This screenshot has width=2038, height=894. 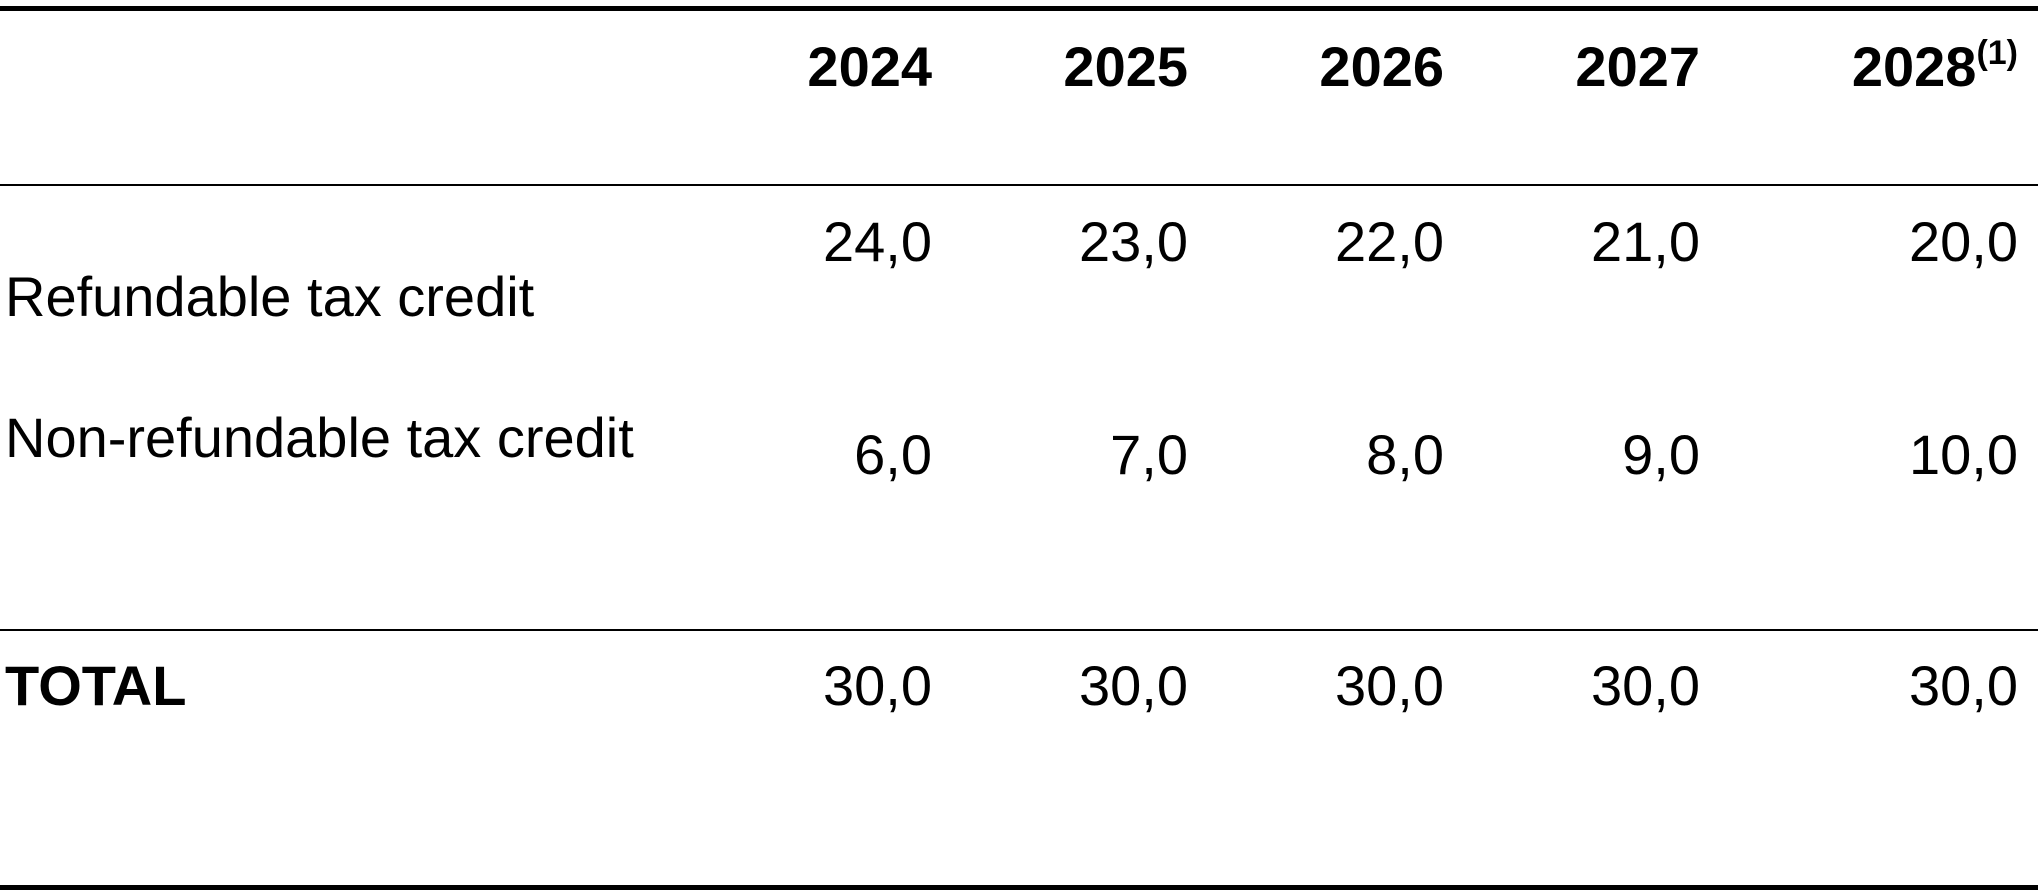 What do you see at coordinates (1645, 241) in the screenshot?
I see `cell-value: 21,0` at bounding box center [1645, 241].